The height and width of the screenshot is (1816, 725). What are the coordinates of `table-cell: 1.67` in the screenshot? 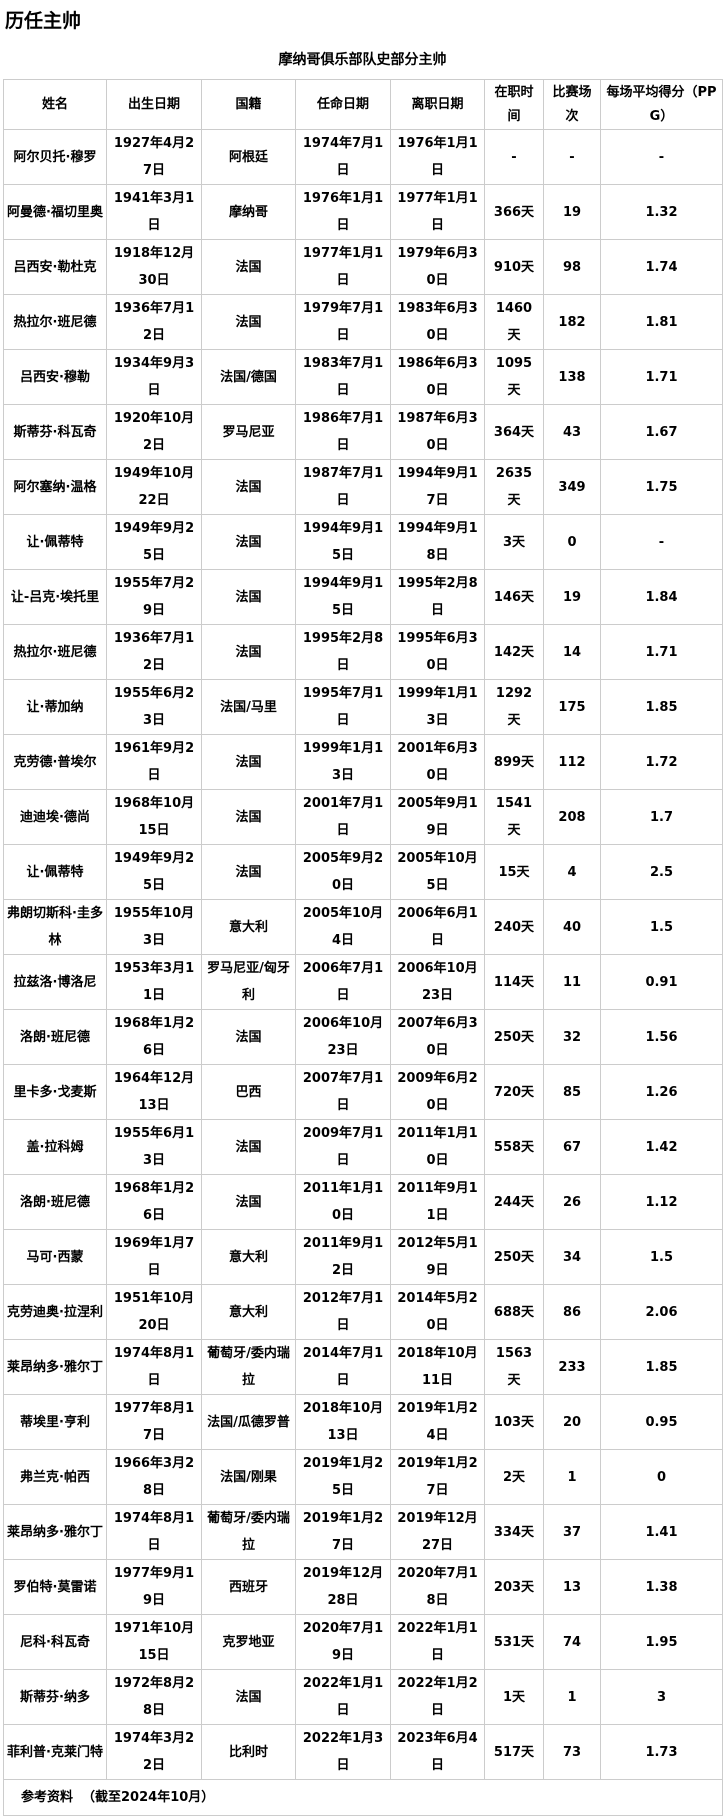 It's located at (661, 432).